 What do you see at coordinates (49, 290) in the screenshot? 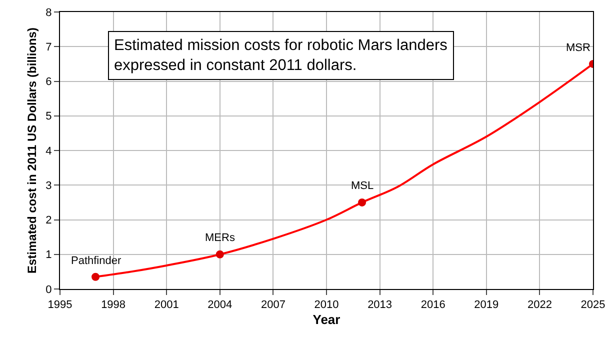
I see `y-tick-label: 0` at bounding box center [49, 290].